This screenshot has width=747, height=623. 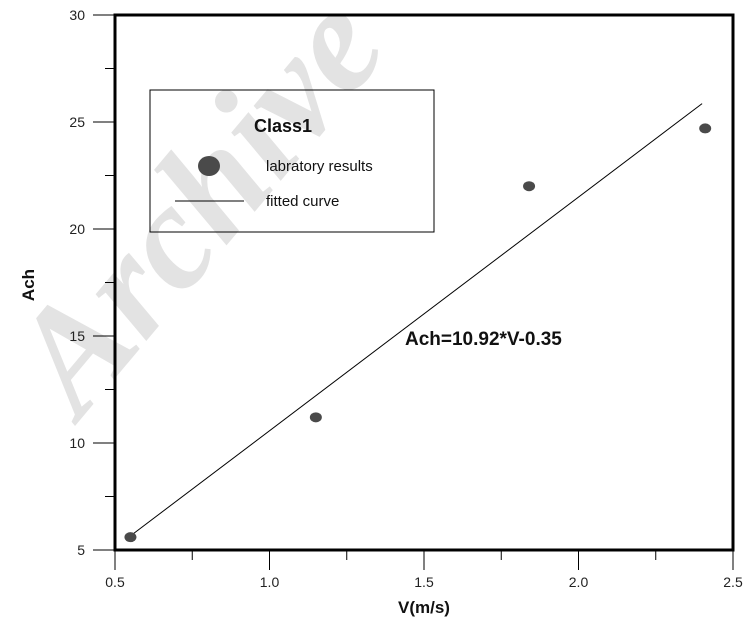 What do you see at coordinates (283, 126) in the screenshot?
I see `legend-title: Class1` at bounding box center [283, 126].